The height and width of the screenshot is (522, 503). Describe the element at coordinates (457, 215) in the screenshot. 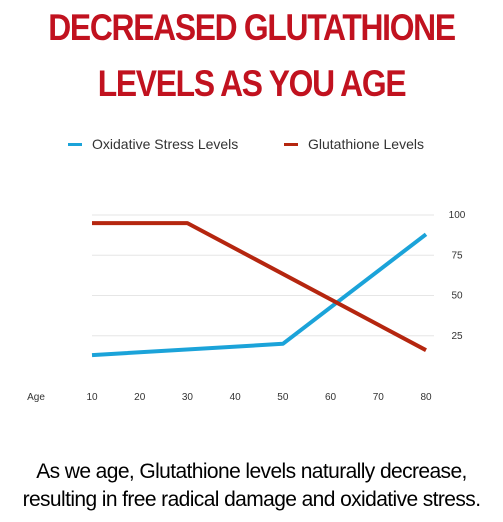

I see `y-tick-label: 100` at that location.